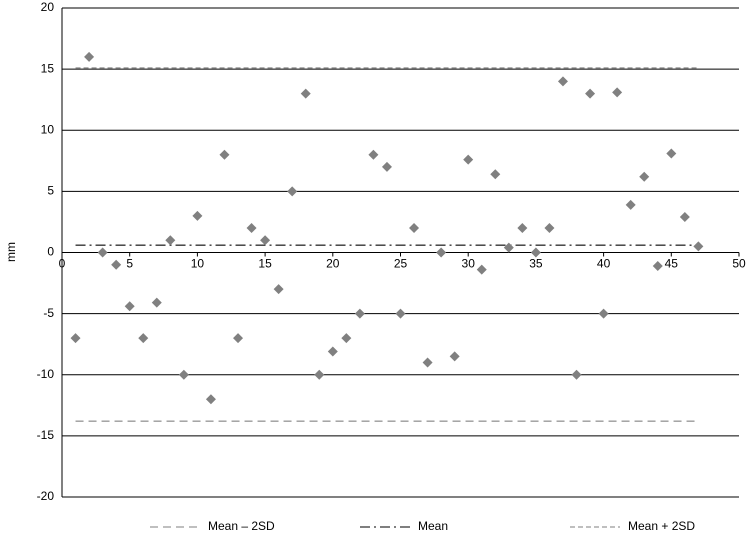 This screenshot has height=544, width=747. What do you see at coordinates (129, 264) in the screenshot?
I see `x-tick-label: 5` at bounding box center [129, 264].